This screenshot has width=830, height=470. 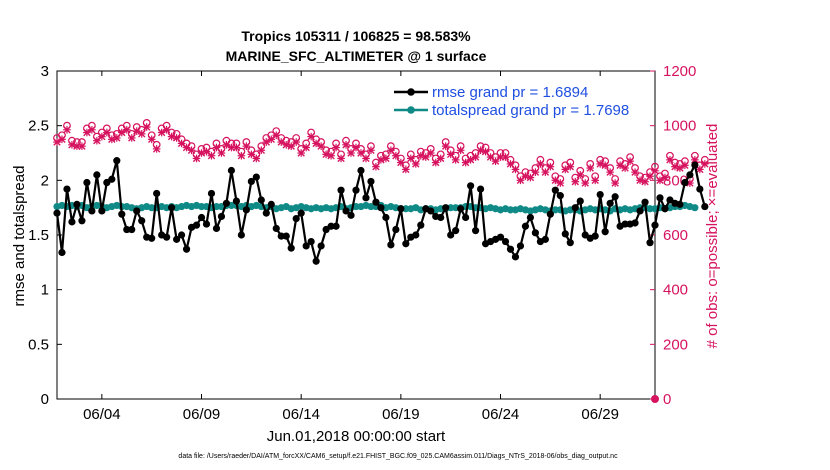 I want to click on chart-title-line1: Tropics 105311 / 106825 = 98.583%, so click(x=356, y=36).